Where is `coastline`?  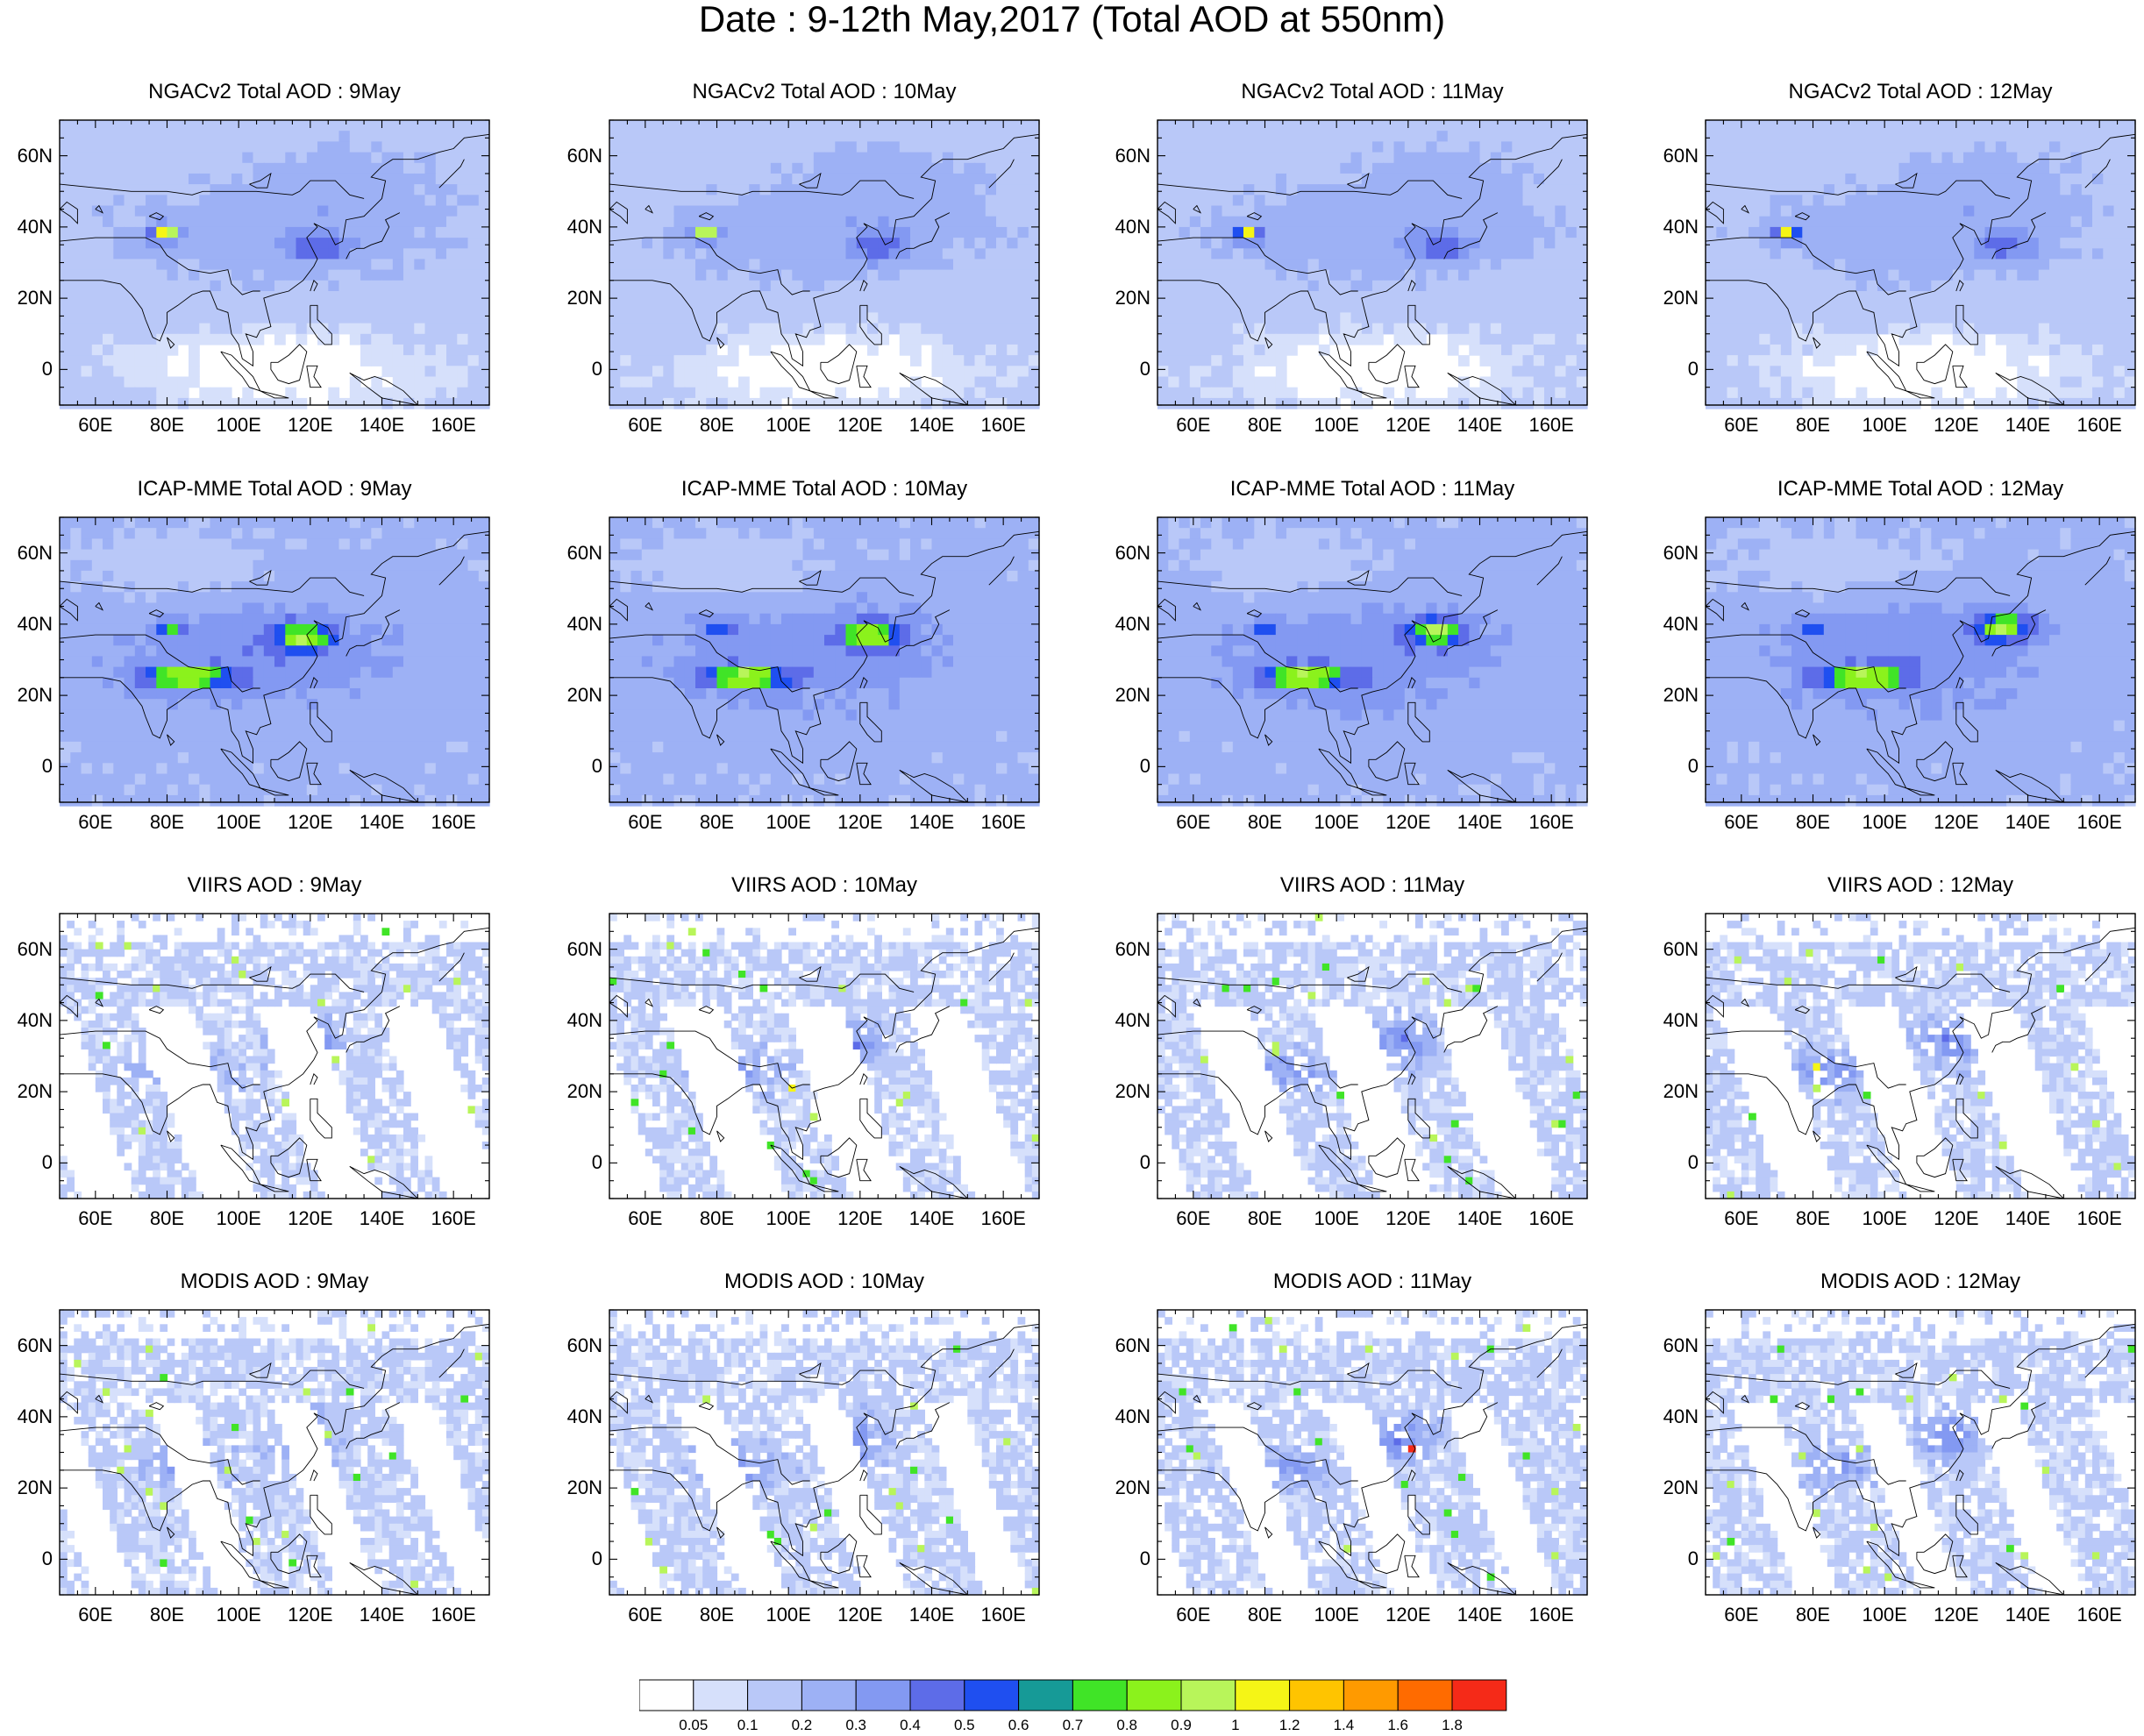
coastline is located at coordinates (790, 371).